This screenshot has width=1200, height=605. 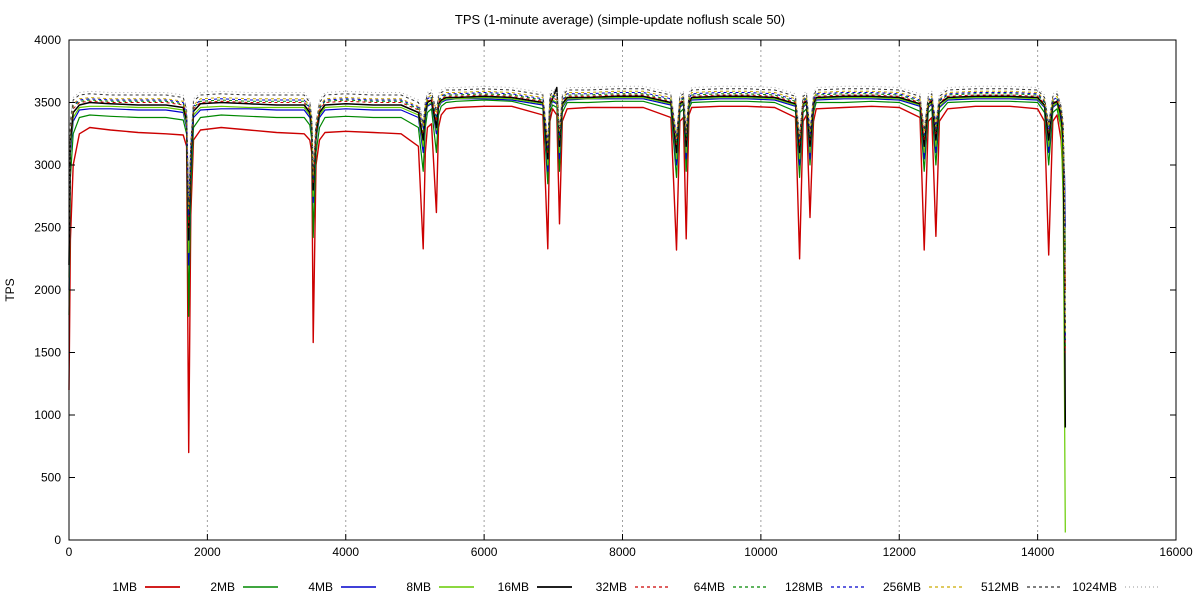 I want to click on y-axis-label: TPS, so click(x=10, y=289).